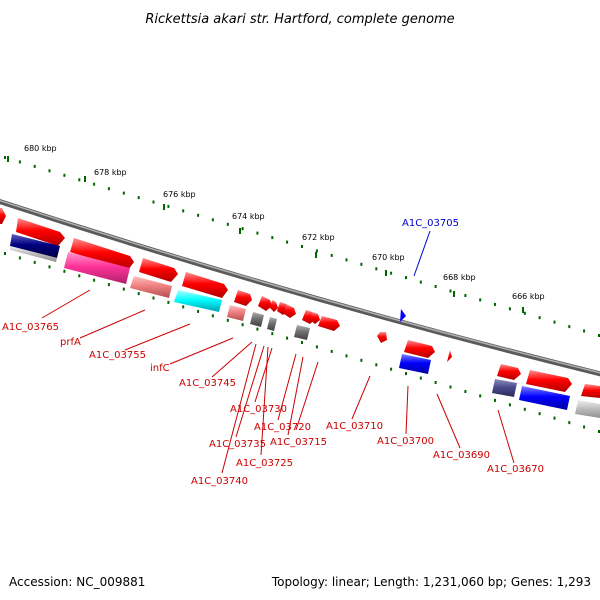 Image resolution: width=600 pixels, height=600 pixels. I want to click on gene-label: A1C_03730, so click(258, 409).